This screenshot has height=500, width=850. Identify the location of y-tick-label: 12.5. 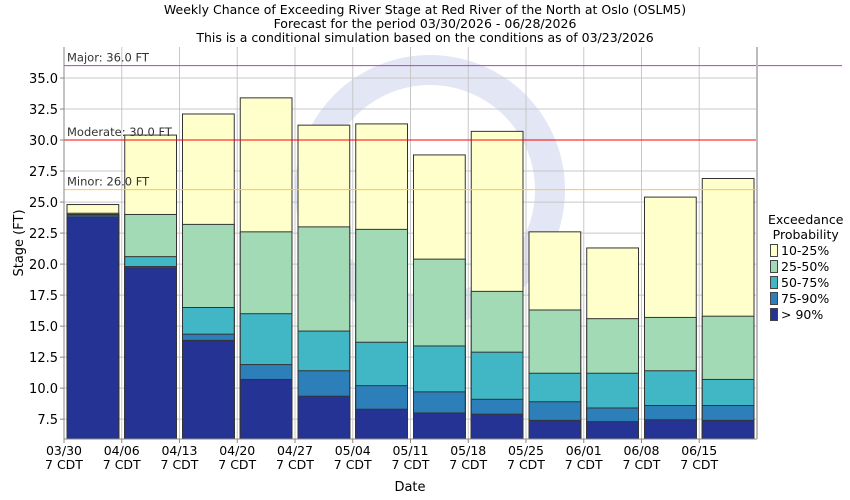
(43, 358).